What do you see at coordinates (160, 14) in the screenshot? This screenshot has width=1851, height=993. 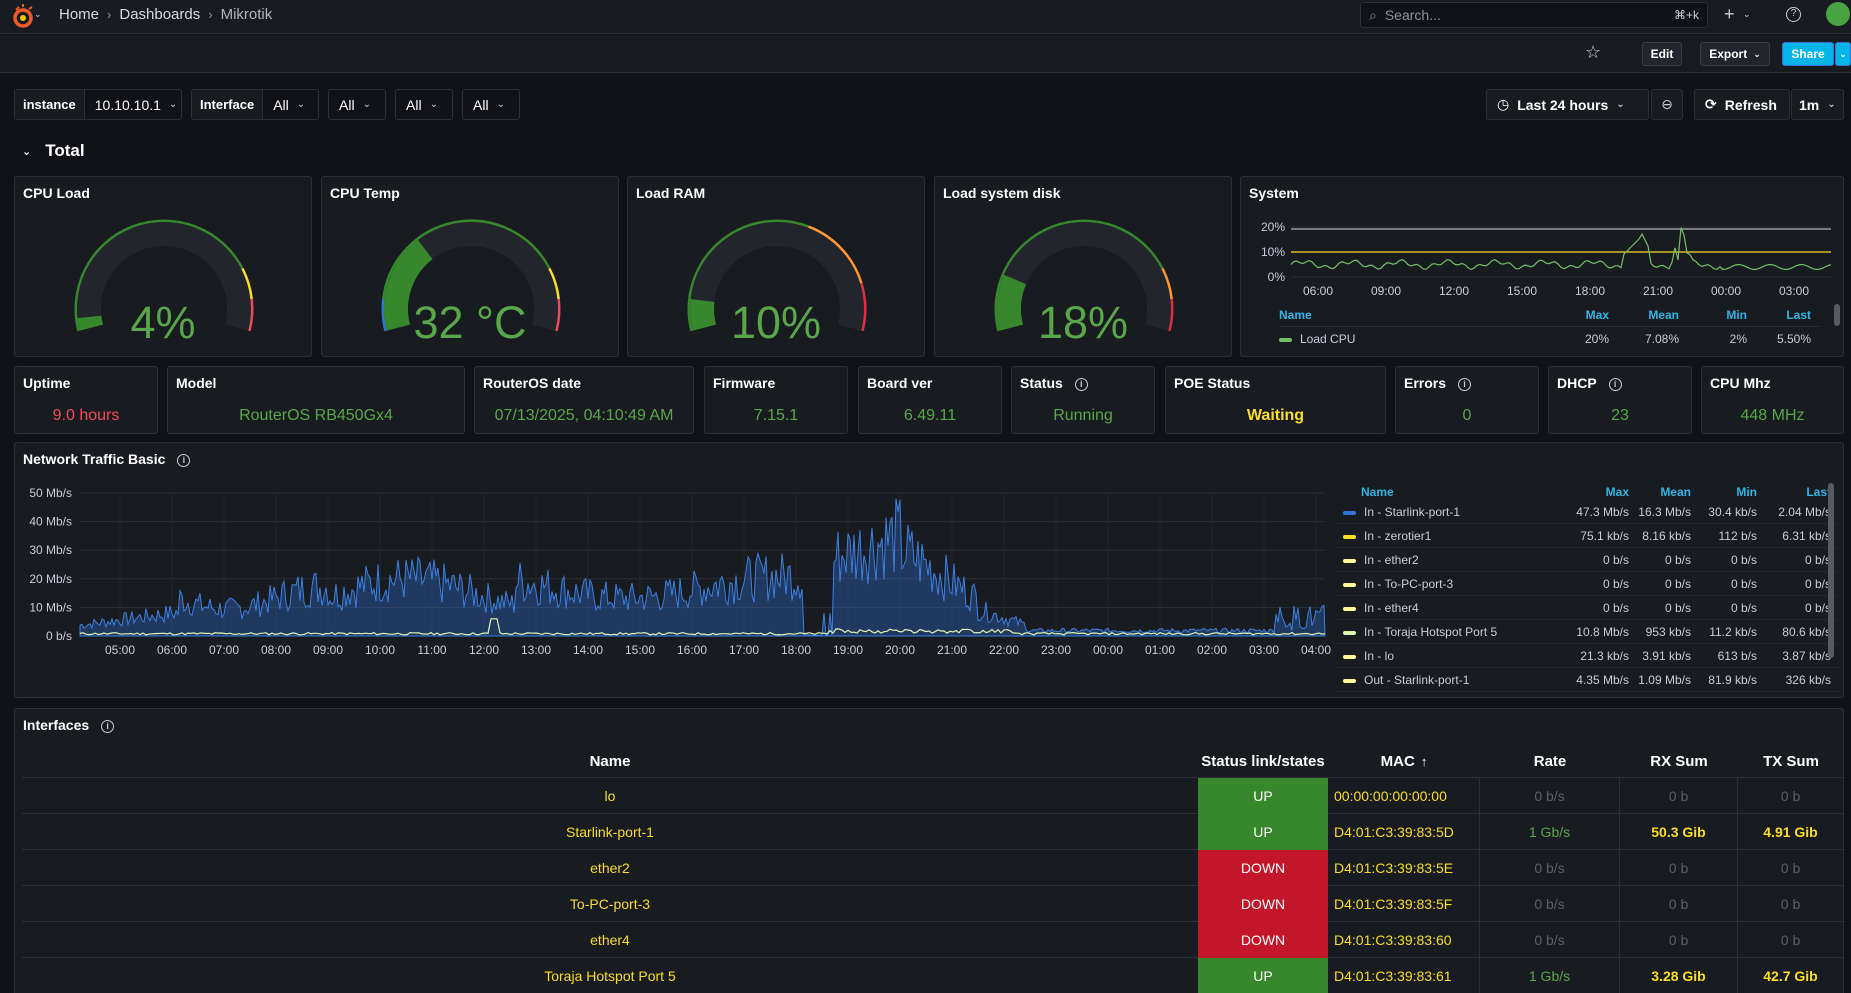 I see `breadcrumb-dashboards: Dashboards` at bounding box center [160, 14].